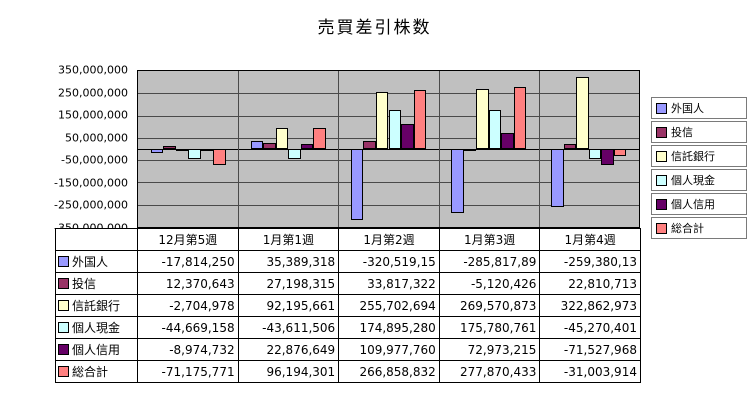  I want to click on table-header-week: 1月第4週, so click(590, 239).